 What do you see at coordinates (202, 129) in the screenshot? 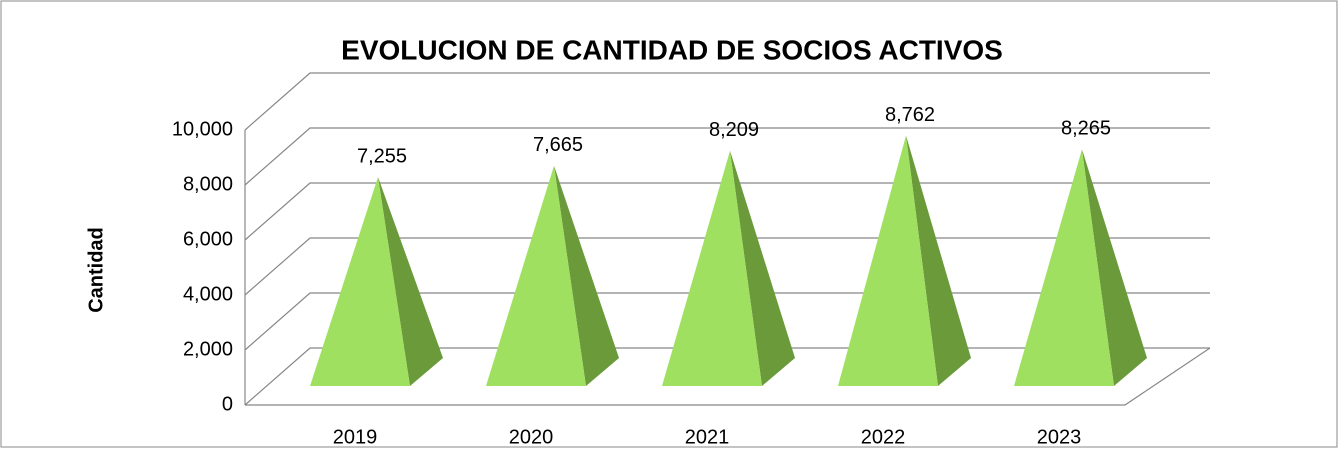
I see `y-tick-label: 10,000` at bounding box center [202, 129].